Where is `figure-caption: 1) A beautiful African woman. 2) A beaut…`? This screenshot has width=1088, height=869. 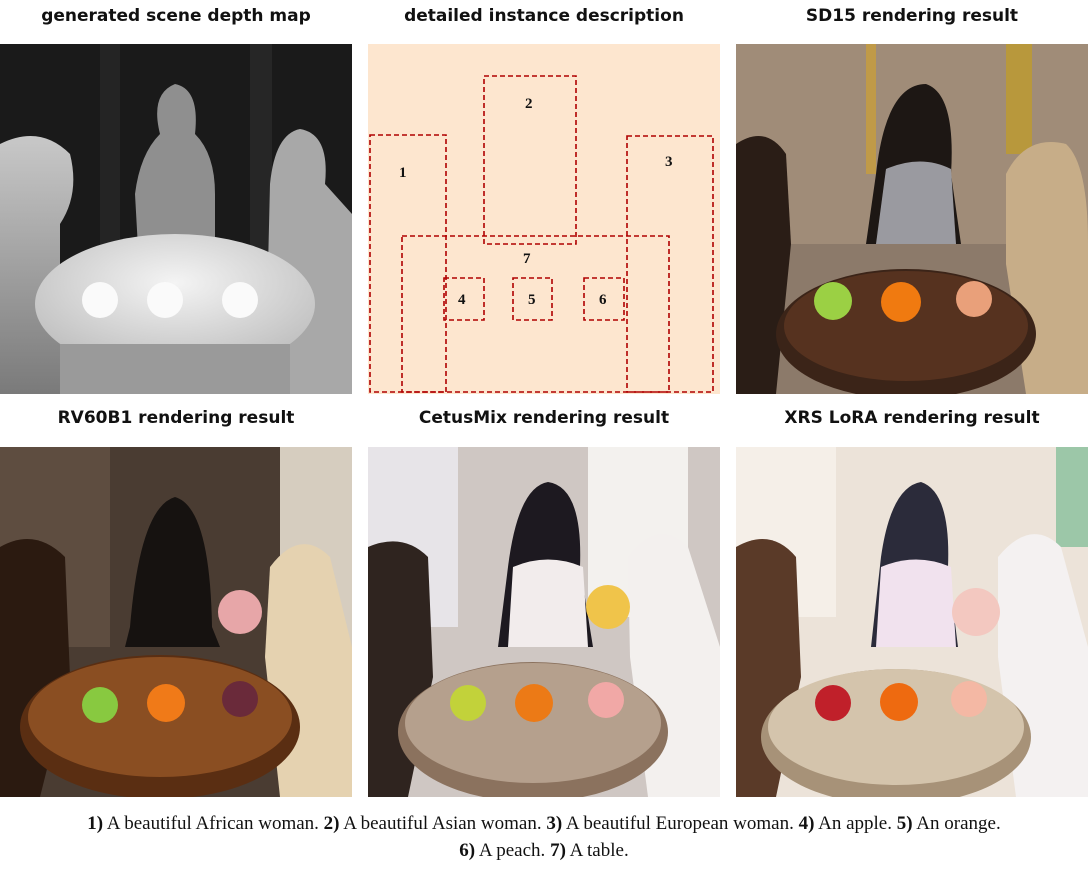 figure-caption: 1) A beautiful African woman. 2) A beaut… is located at coordinates (544, 837).